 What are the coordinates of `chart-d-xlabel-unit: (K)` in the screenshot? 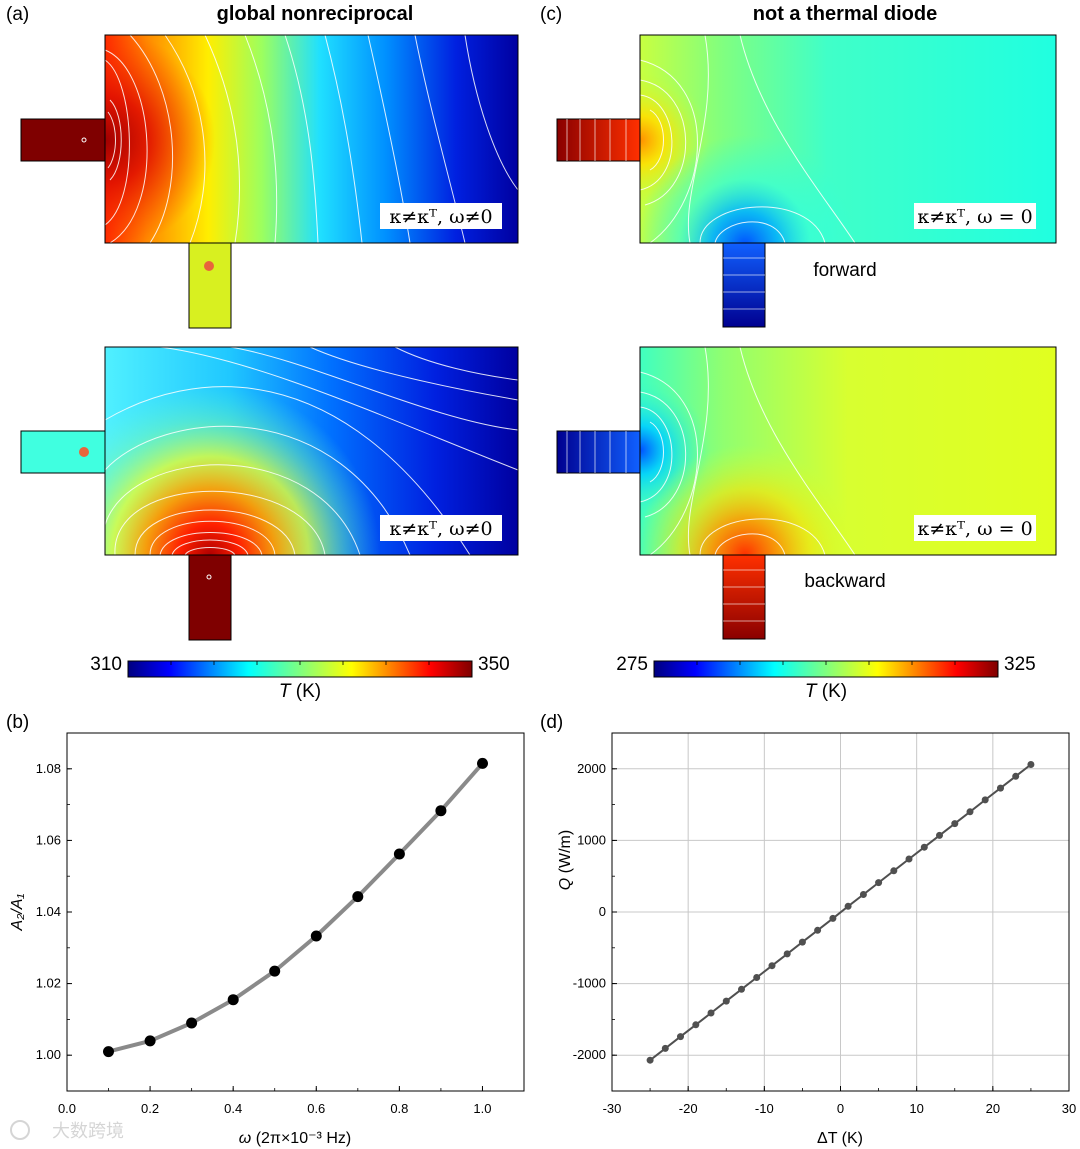 It's located at (850, 1138).